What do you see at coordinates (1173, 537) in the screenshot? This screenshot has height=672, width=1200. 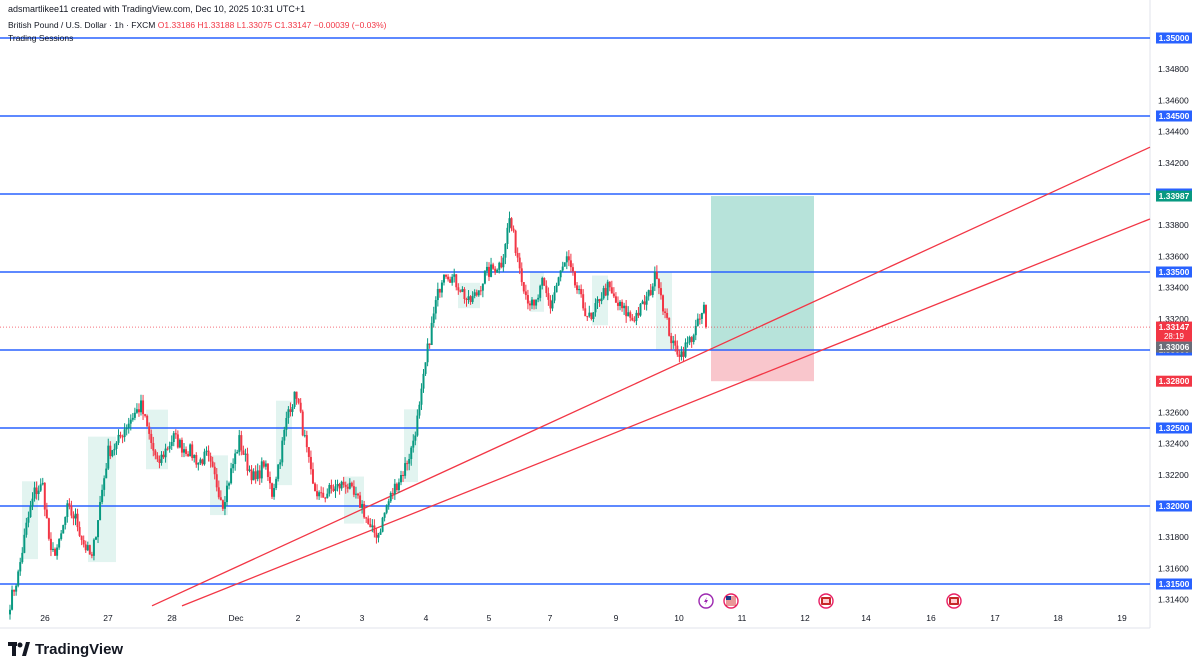 I see `y-tick-label: 1.31800` at bounding box center [1173, 537].